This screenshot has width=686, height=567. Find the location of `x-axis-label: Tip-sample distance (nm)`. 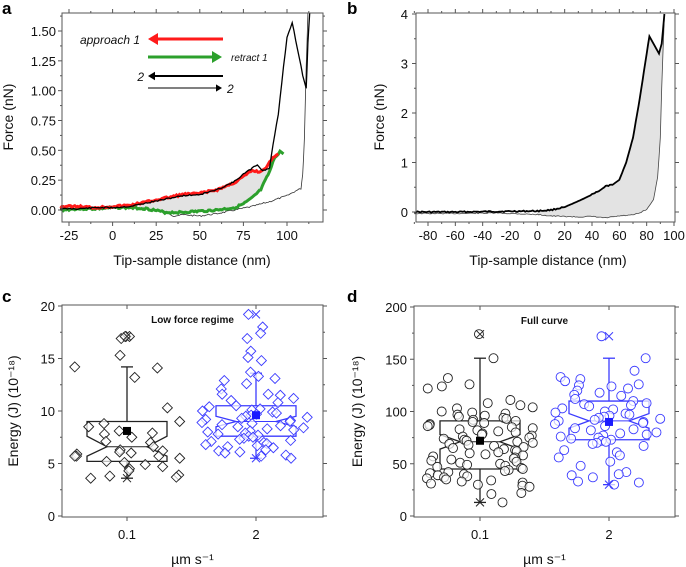

x-axis-label: Tip-sample distance (nm) is located at coordinates (191, 260).